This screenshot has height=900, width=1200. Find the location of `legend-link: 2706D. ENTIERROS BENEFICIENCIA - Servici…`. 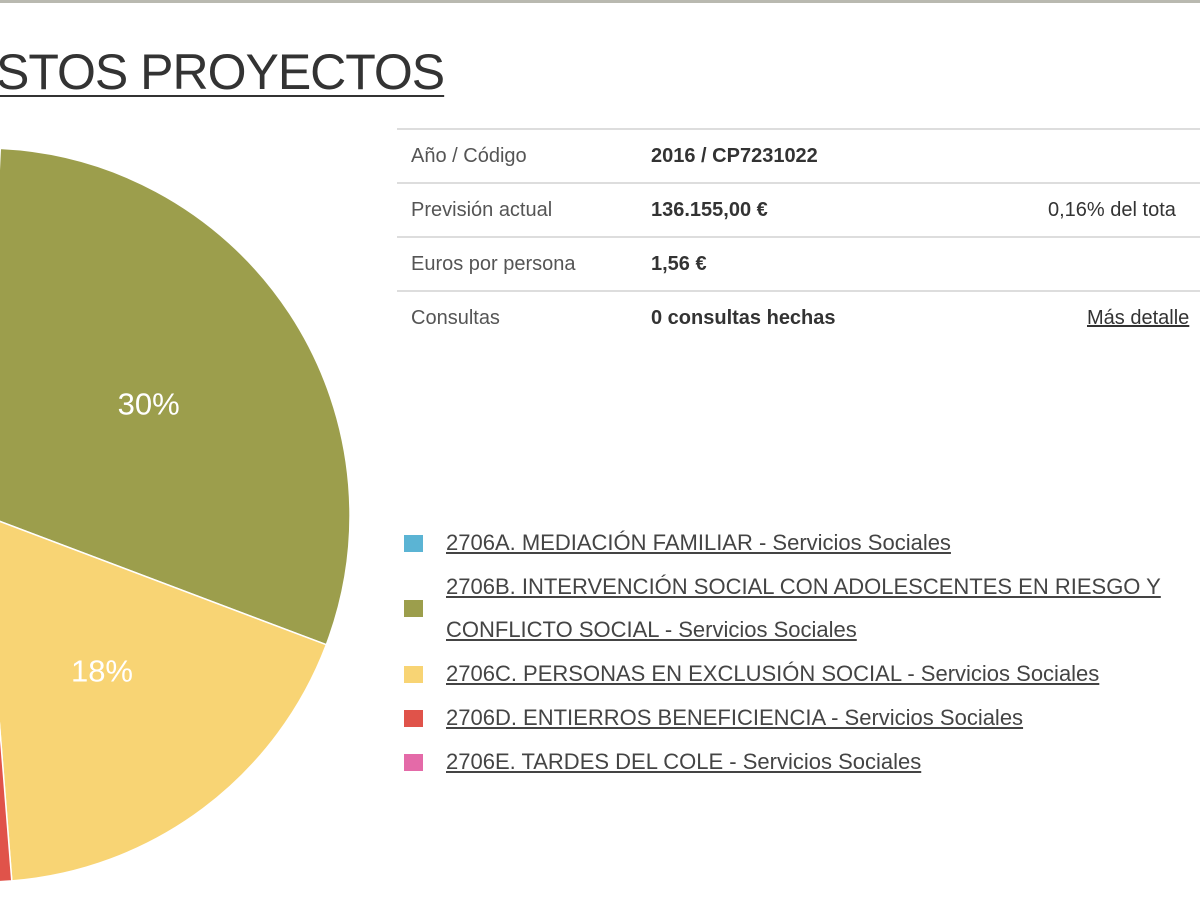

legend-link: 2706D. ENTIERROS BENEFICIENCIA - Servici… is located at coordinates (735, 717).